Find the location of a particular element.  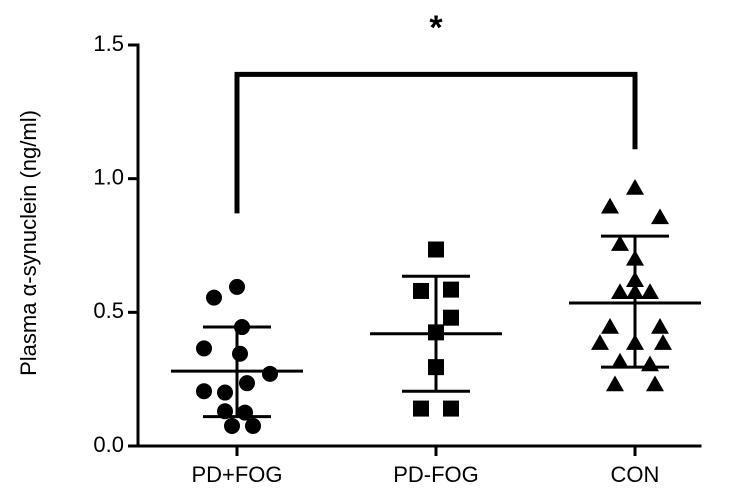

y-tick-label: 0.5 is located at coordinates (108, 310).